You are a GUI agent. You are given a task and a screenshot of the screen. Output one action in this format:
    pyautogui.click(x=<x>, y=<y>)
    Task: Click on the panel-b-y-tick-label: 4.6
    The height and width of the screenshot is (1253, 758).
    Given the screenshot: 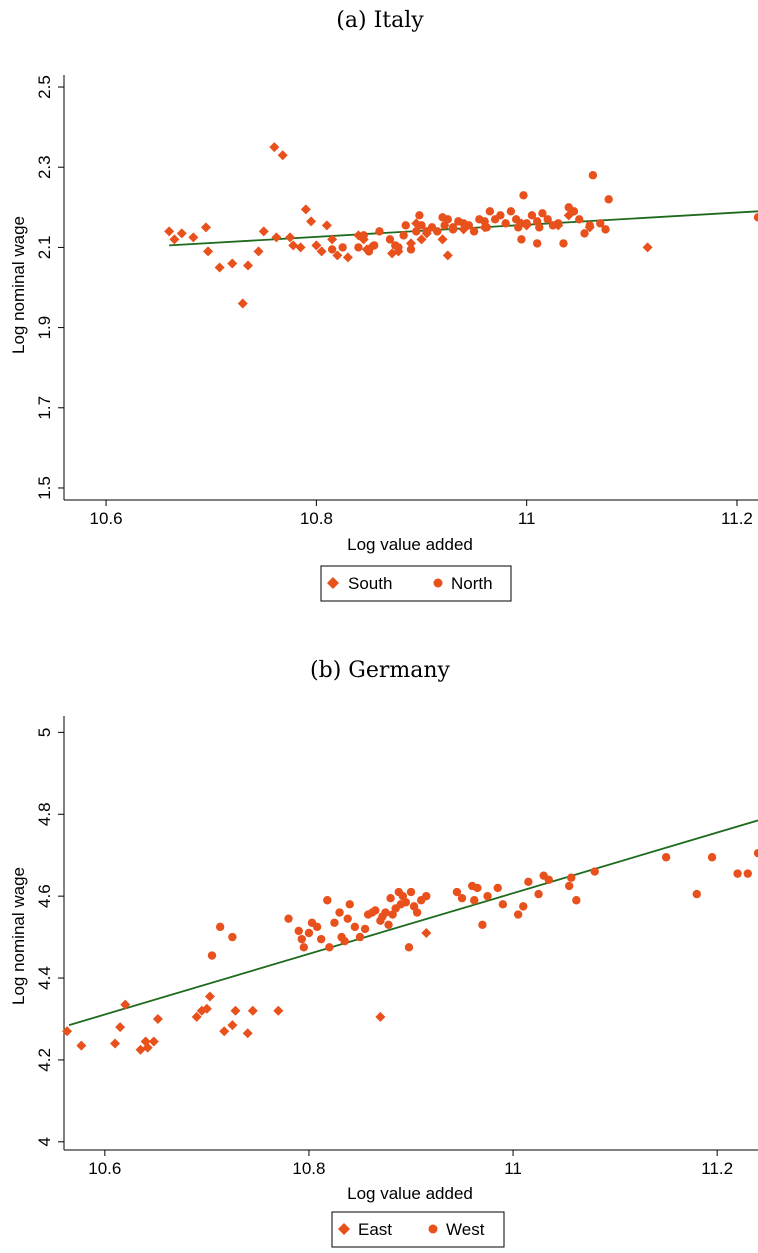 What is the action you would take?
    pyautogui.click(x=44, y=896)
    